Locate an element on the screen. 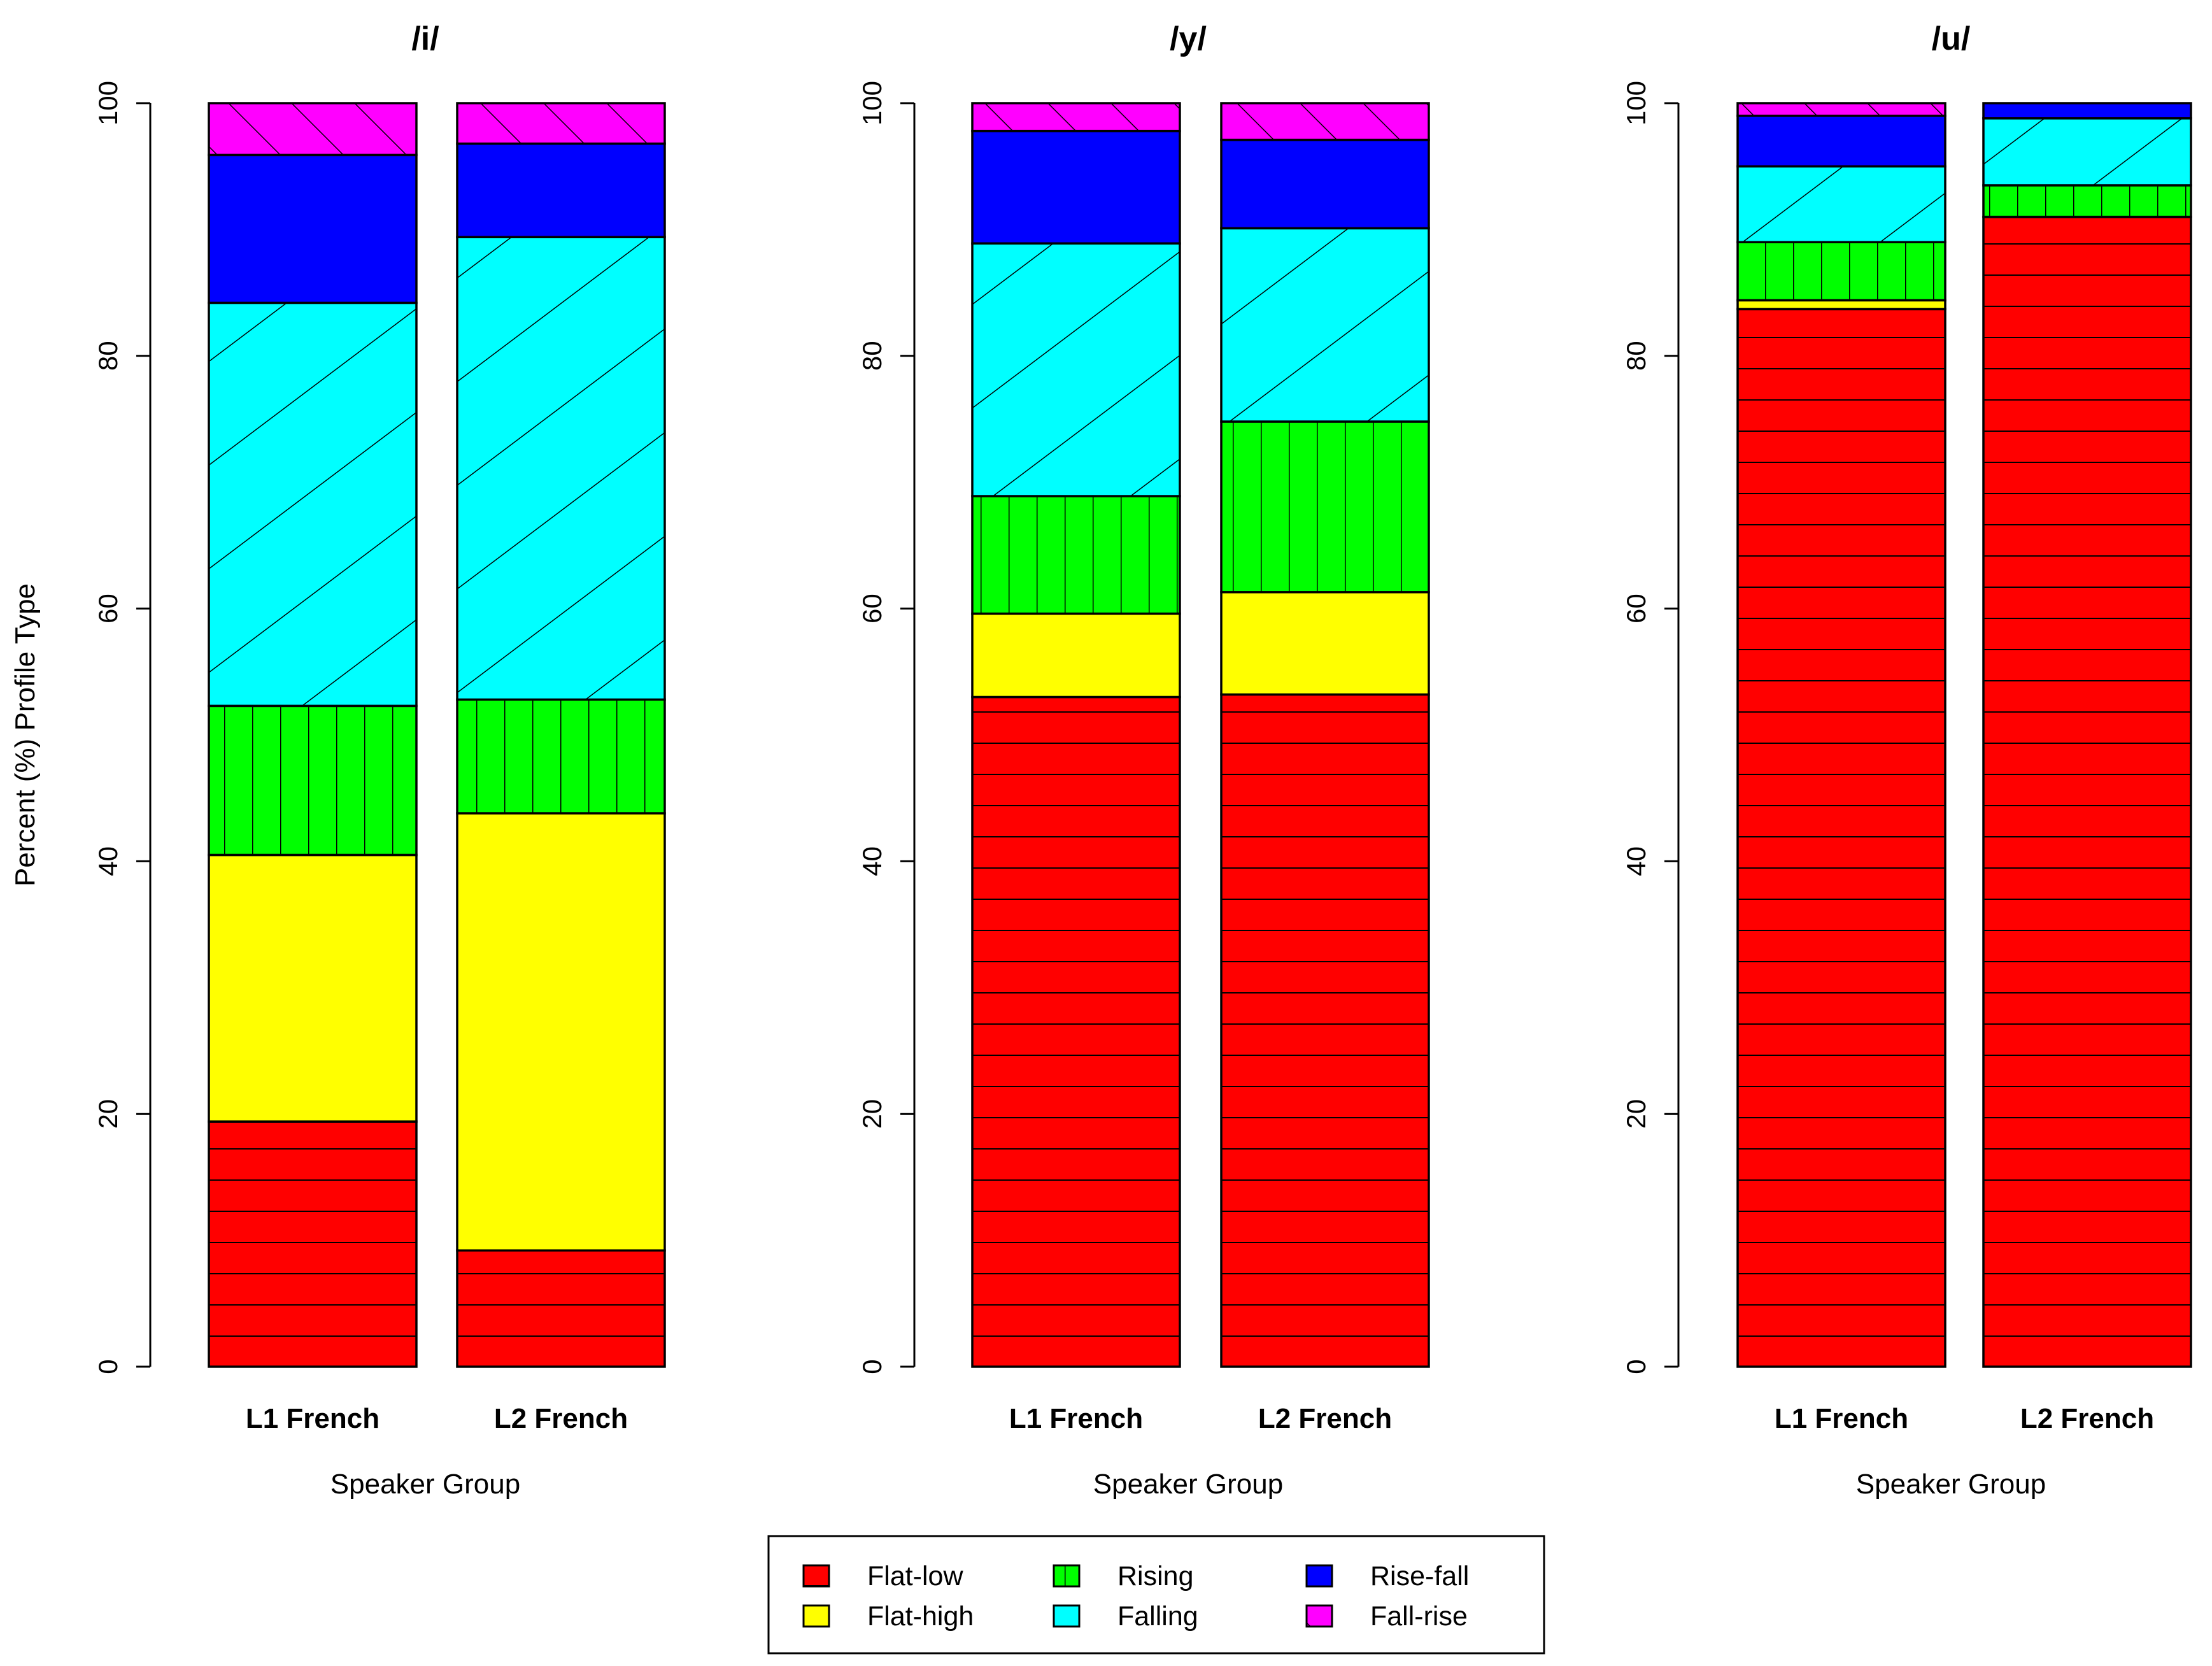 The height and width of the screenshot is (1666, 2212). legend-item-flat-high: Flat-high is located at coordinates (888, 1616).